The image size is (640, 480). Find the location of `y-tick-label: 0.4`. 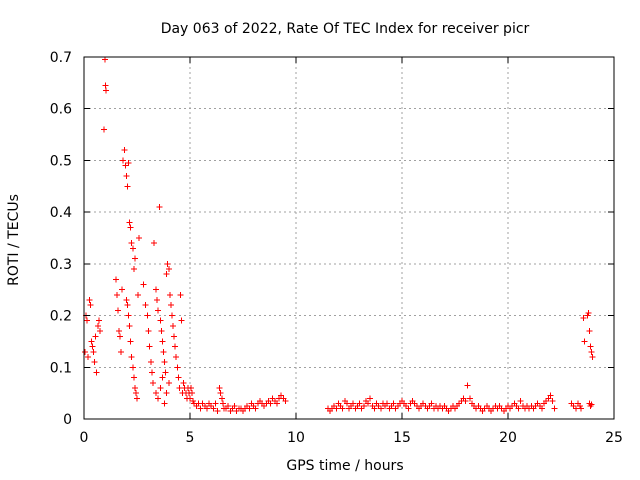

y-tick-label: 0.4 is located at coordinates (61, 213).